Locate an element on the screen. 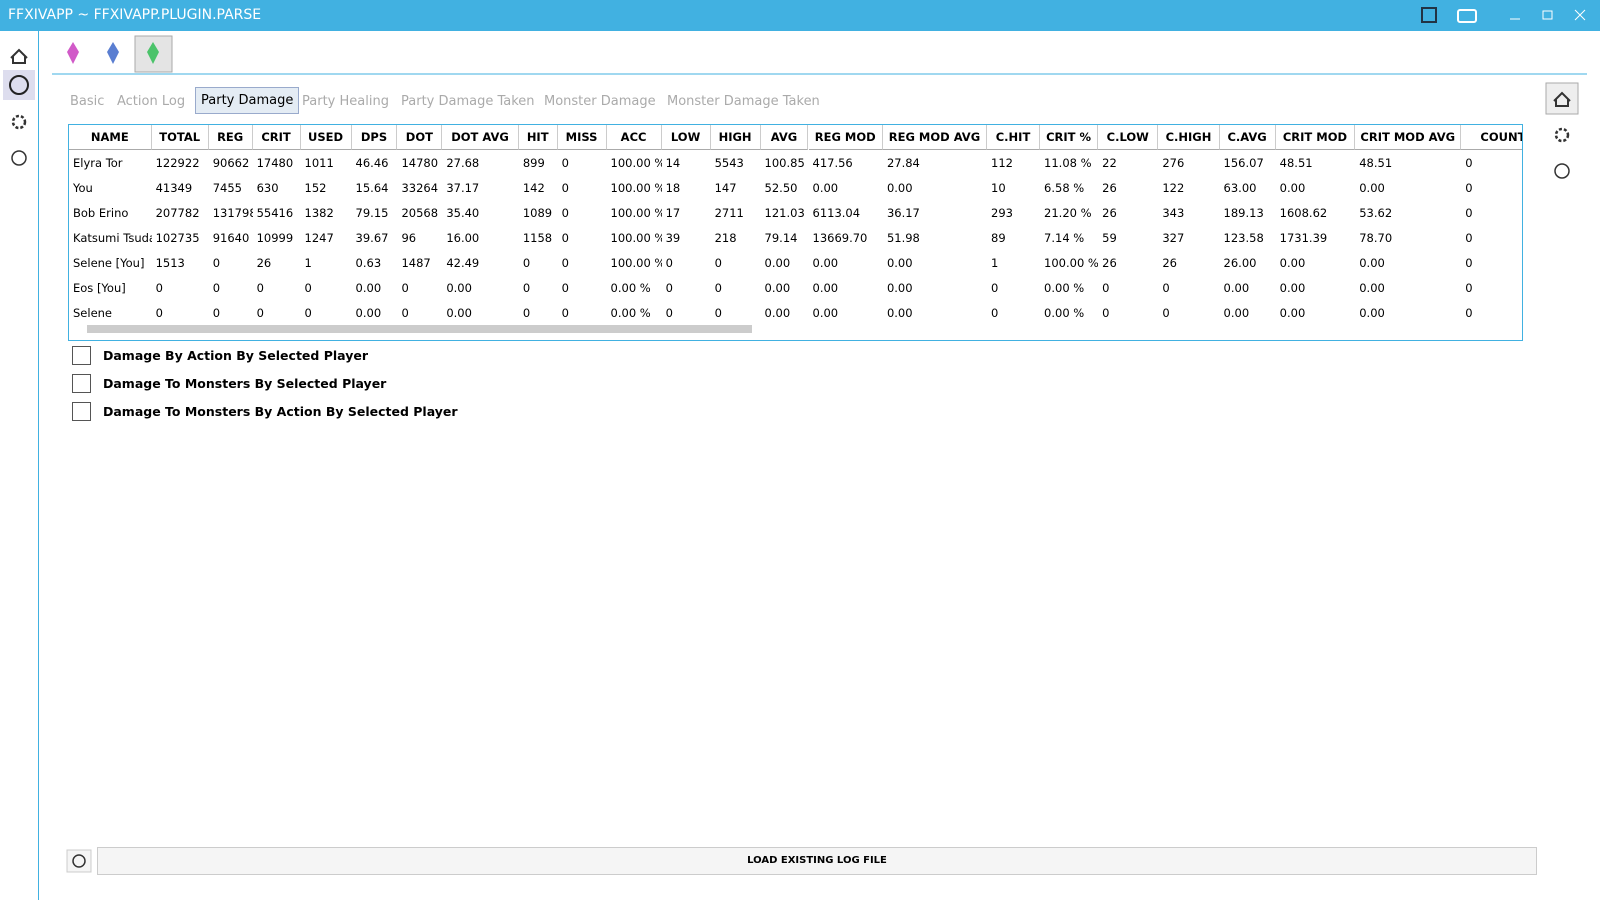  column-header: REG is located at coordinates (230, 137).